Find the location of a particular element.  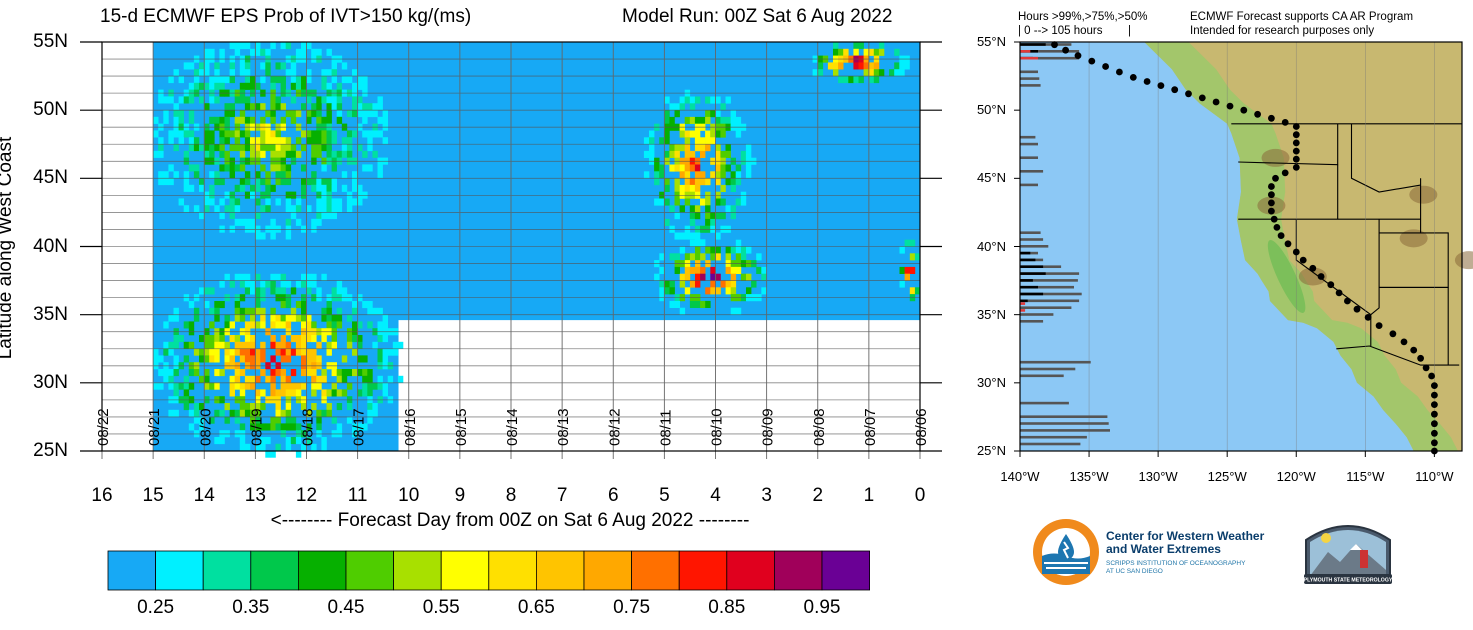

hours-bars is located at coordinates (1065, 244).